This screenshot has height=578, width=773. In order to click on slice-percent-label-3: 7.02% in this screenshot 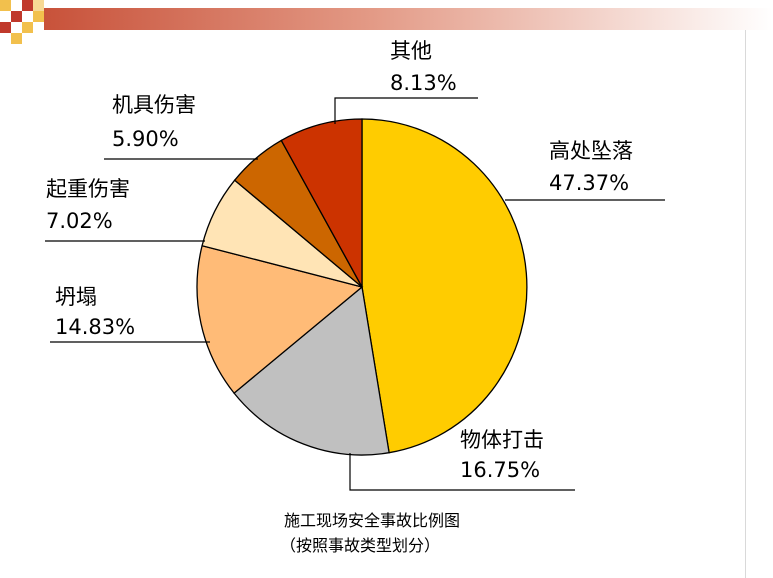, I will do `click(79, 221)`.